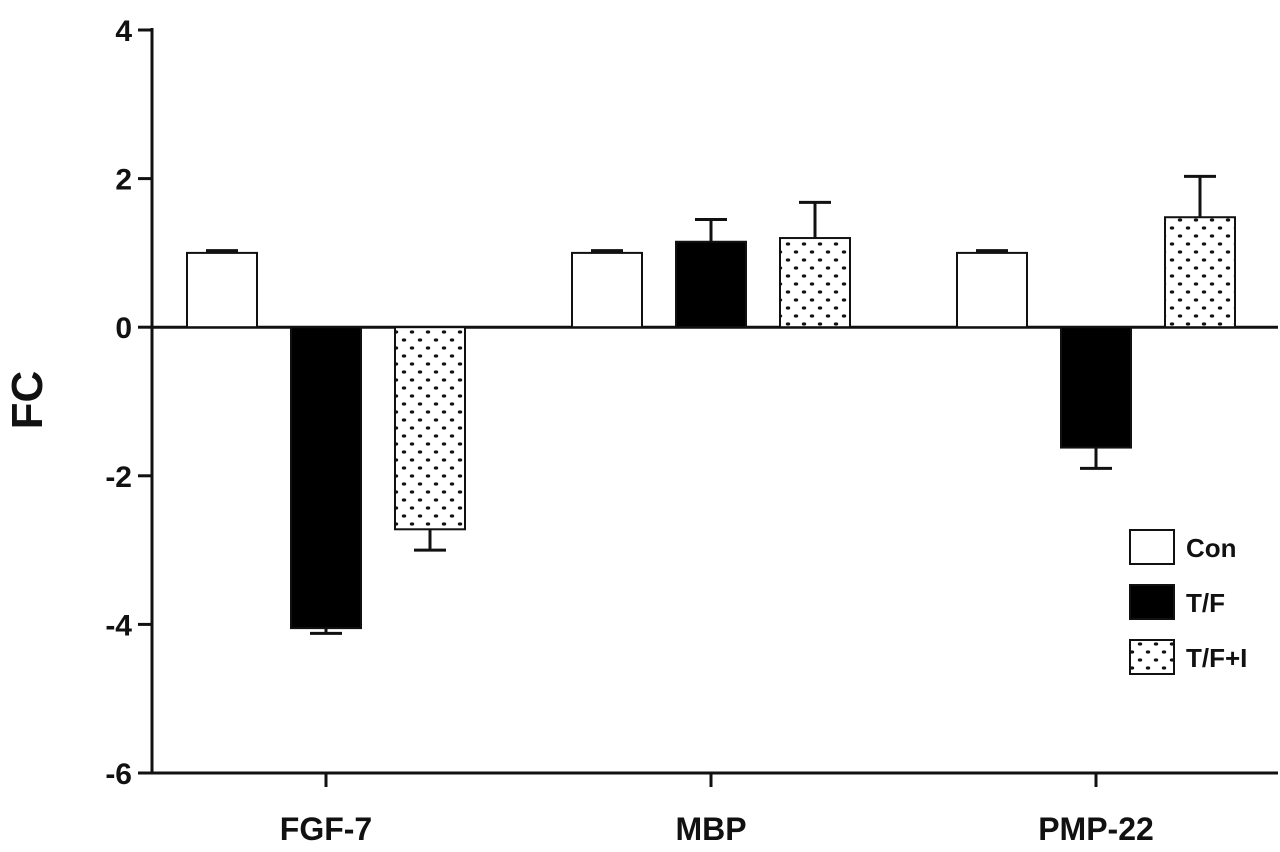  I want to click on x-category-label: FGF-7, so click(326, 829).